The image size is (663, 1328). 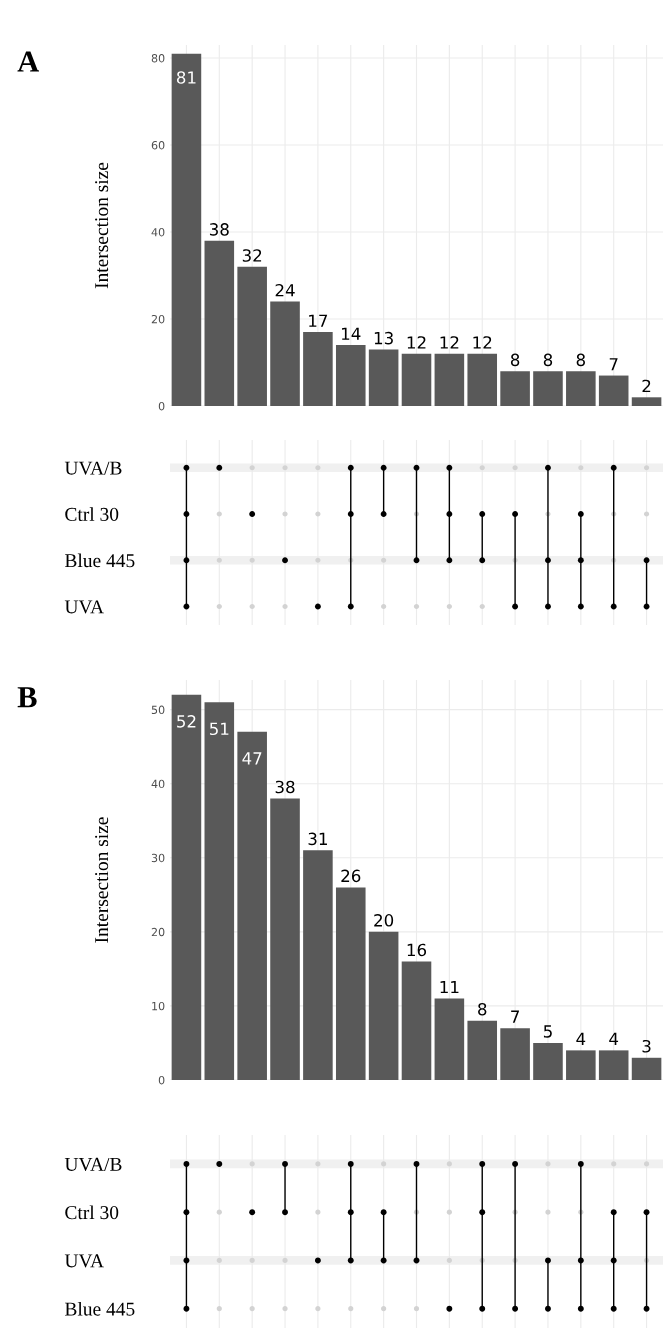 What do you see at coordinates (158, 710) in the screenshot?
I see `y-tick-label: 50` at bounding box center [158, 710].